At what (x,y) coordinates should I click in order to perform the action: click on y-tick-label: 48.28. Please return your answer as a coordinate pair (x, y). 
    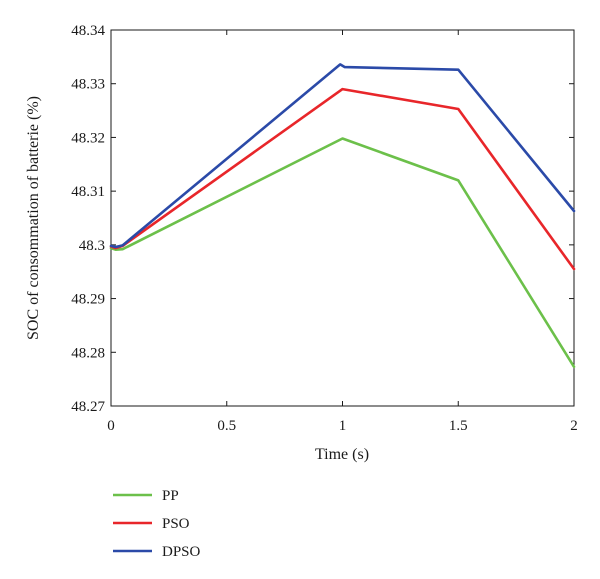
    Looking at the image, I should click on (88, 353).